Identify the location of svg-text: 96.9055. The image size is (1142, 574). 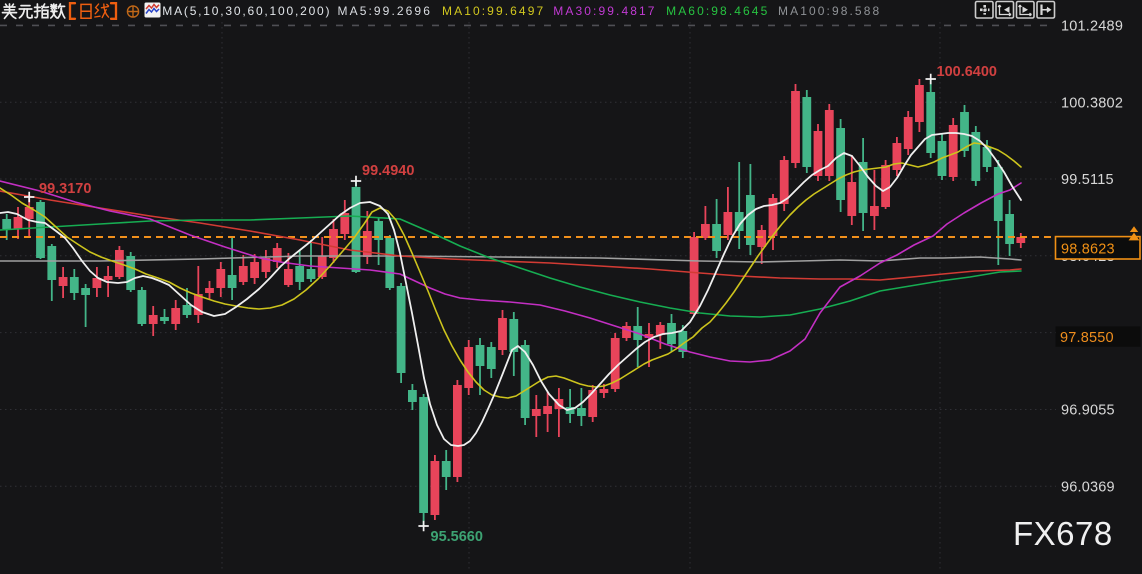
(1088, 411).